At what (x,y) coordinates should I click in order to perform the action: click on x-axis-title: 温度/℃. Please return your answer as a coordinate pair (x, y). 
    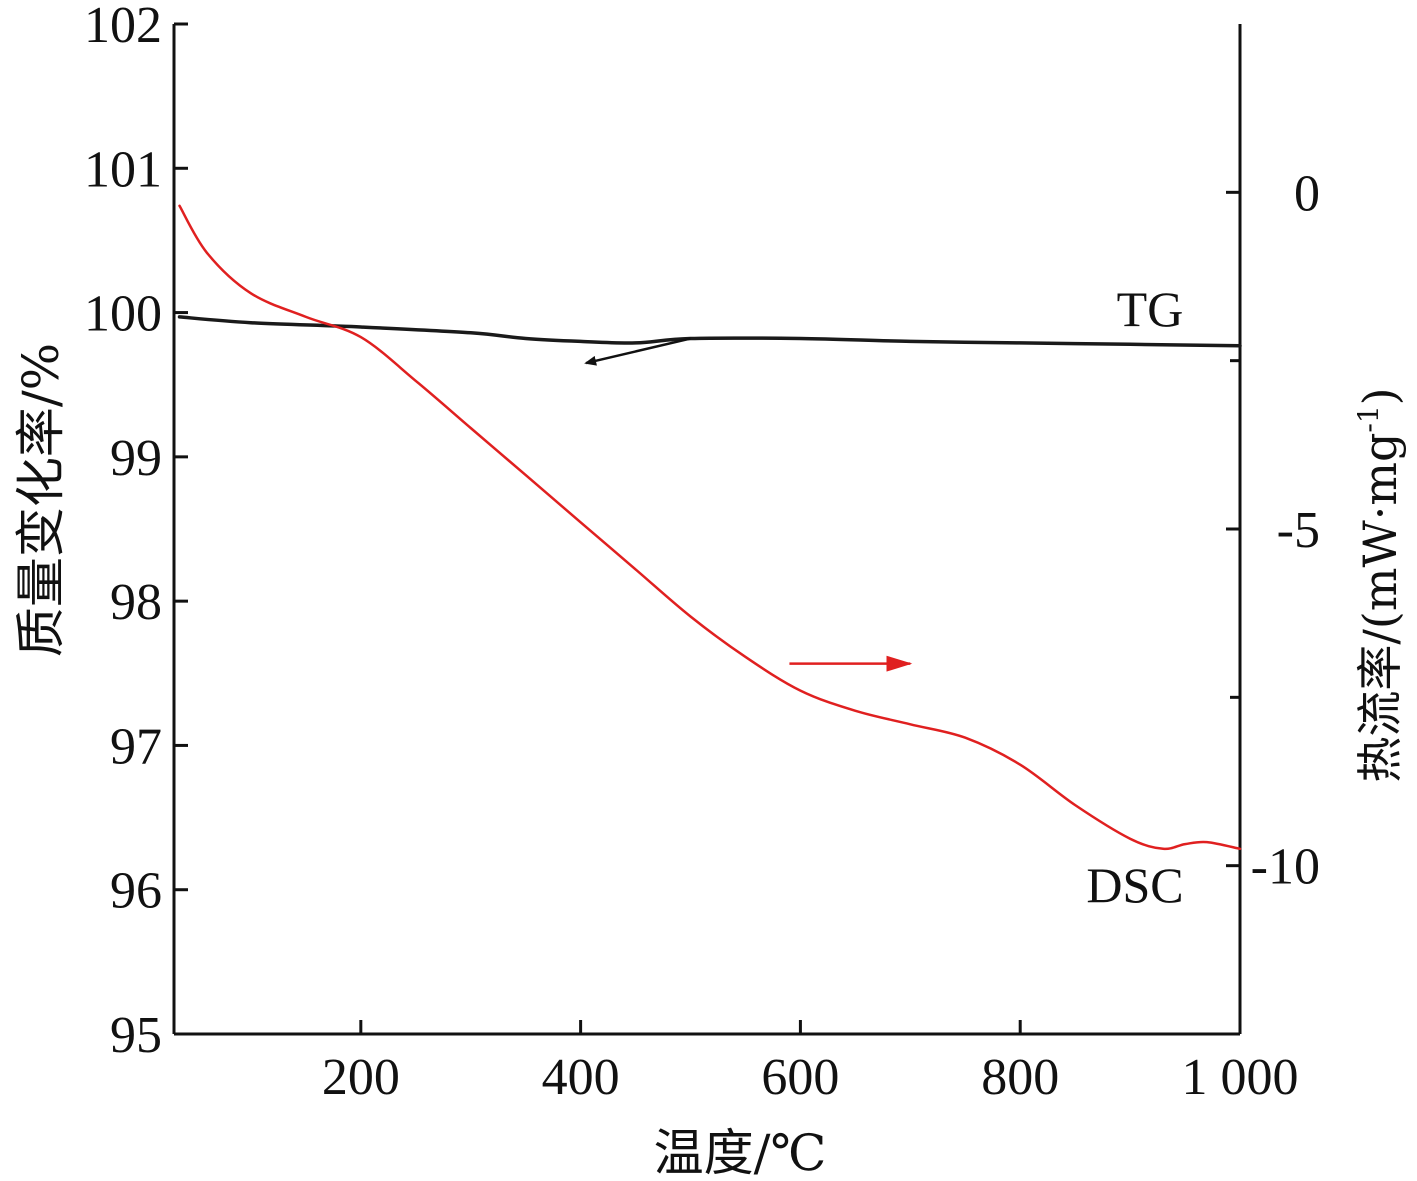
    Looking at the image, I should click on (740, 1152).